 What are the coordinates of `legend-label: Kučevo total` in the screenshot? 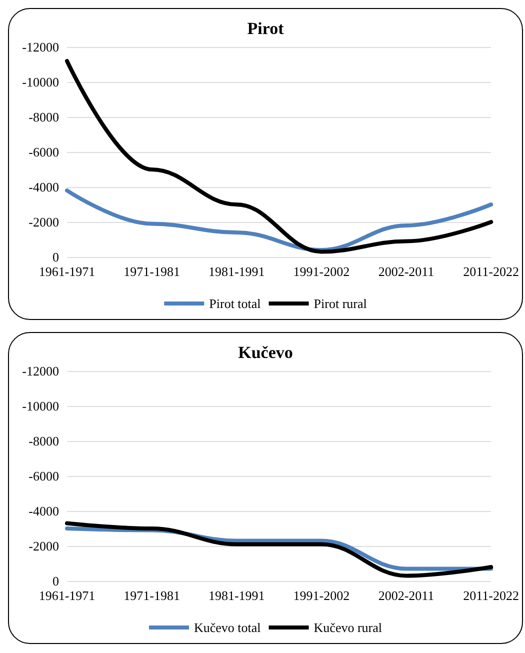 It's located at (228, 627).